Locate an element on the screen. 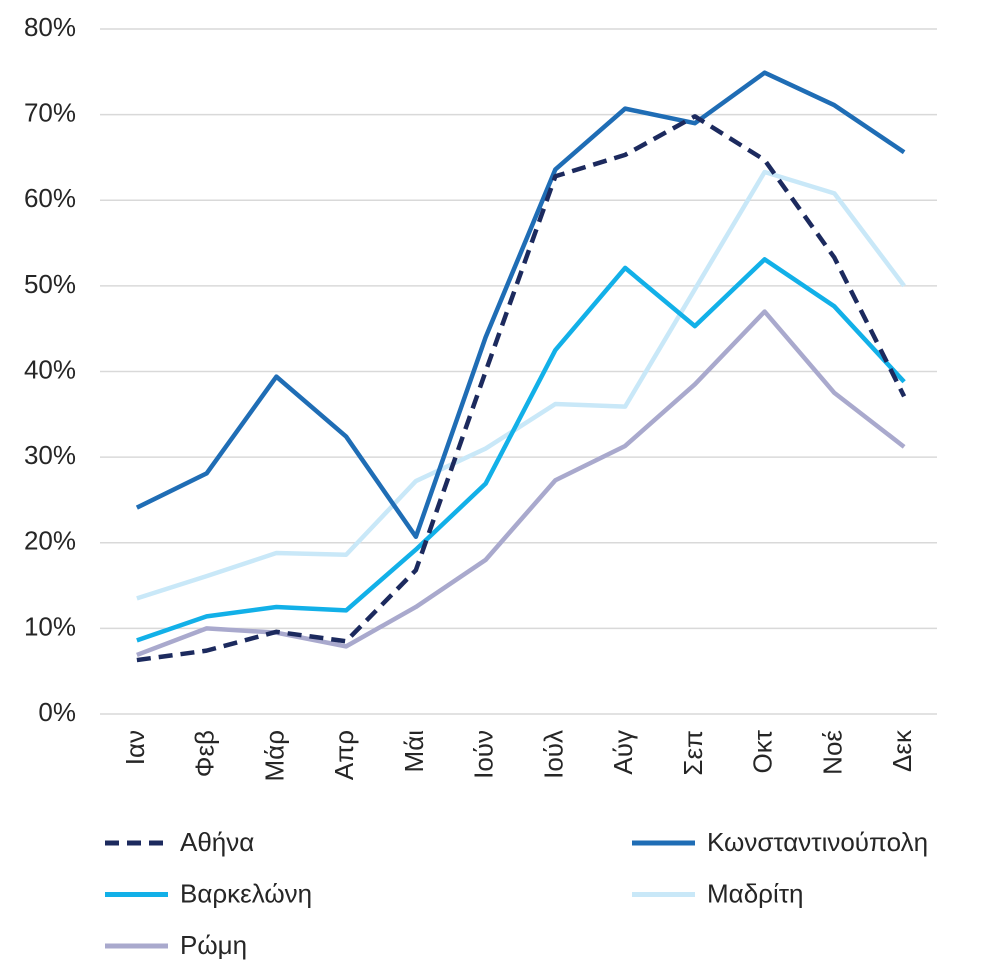 The image size is (982, 969). x-tick-label: Νοέ is located at coordinates (832, 752).